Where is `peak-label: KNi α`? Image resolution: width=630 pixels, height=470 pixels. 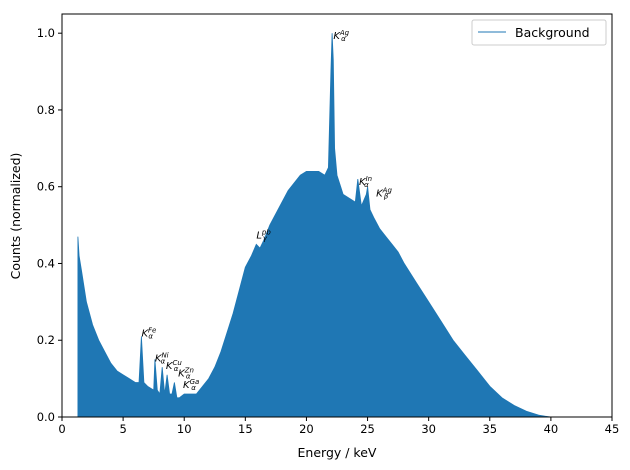 peak-label: KNi α is located at coordinates (162, 358).